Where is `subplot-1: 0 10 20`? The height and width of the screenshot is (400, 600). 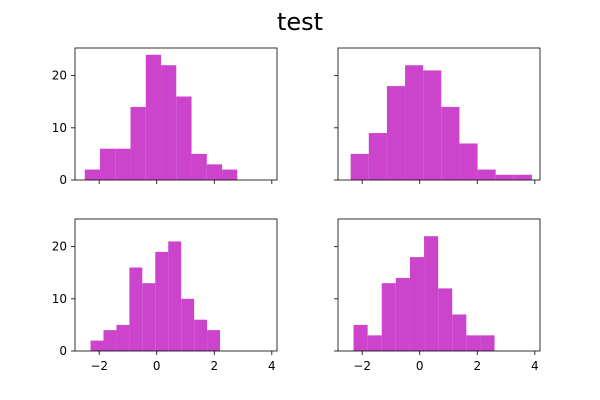
subplot-1: 0 10 20 is located at coordinates (165, 117).